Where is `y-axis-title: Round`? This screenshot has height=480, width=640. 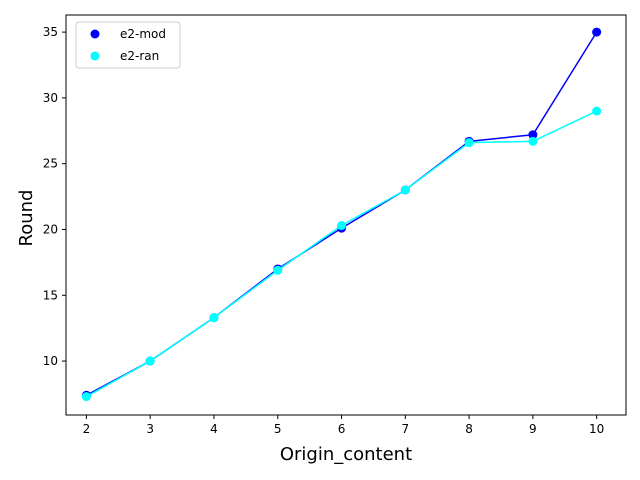
y-axis-title: Round is located at coordinates (26, 218).